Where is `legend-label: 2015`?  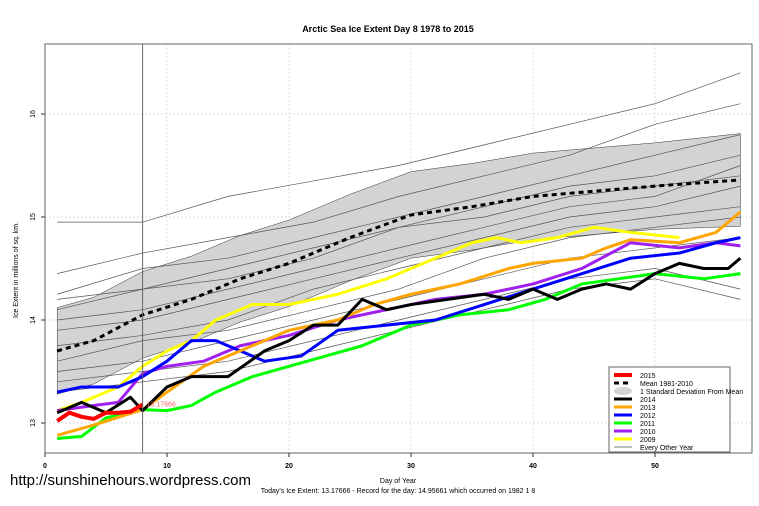
legend-label: 2015 is located at coordinates (648, 376).